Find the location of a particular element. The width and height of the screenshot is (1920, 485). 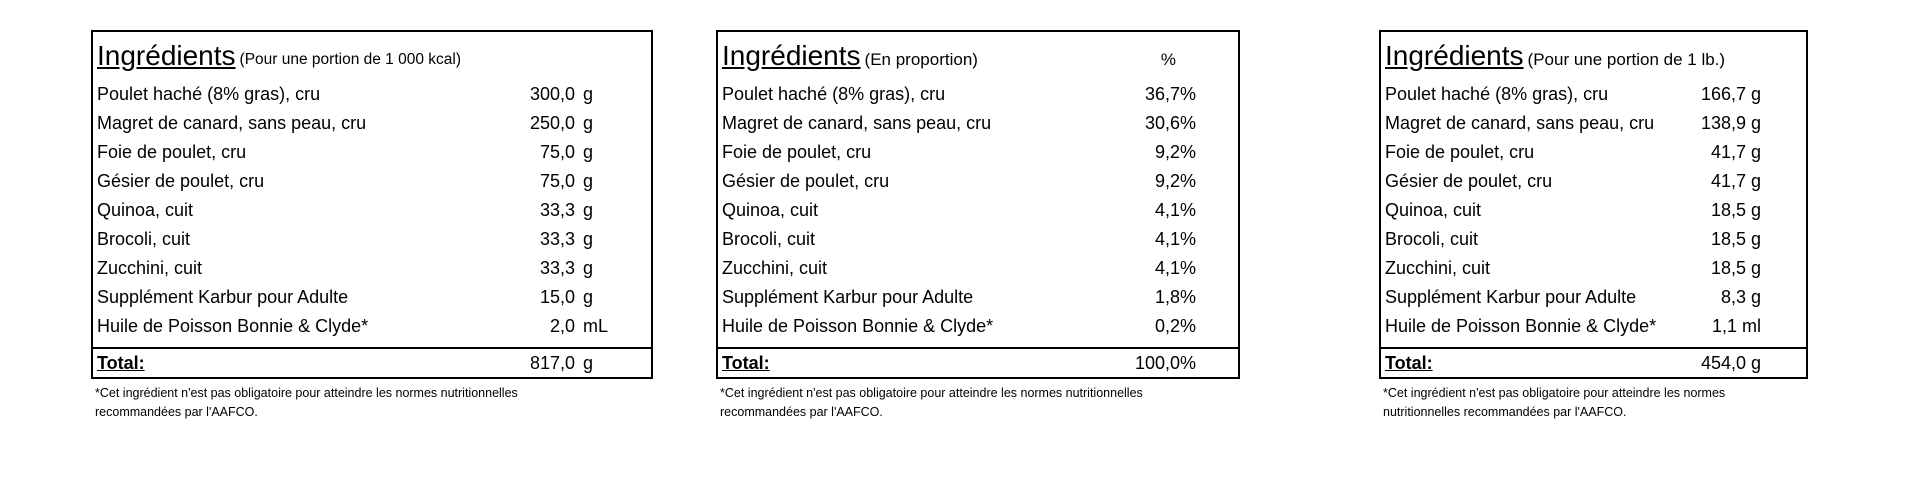

table-row: Zucchini, cuit 4,1% is located at coordinates (978, 268).